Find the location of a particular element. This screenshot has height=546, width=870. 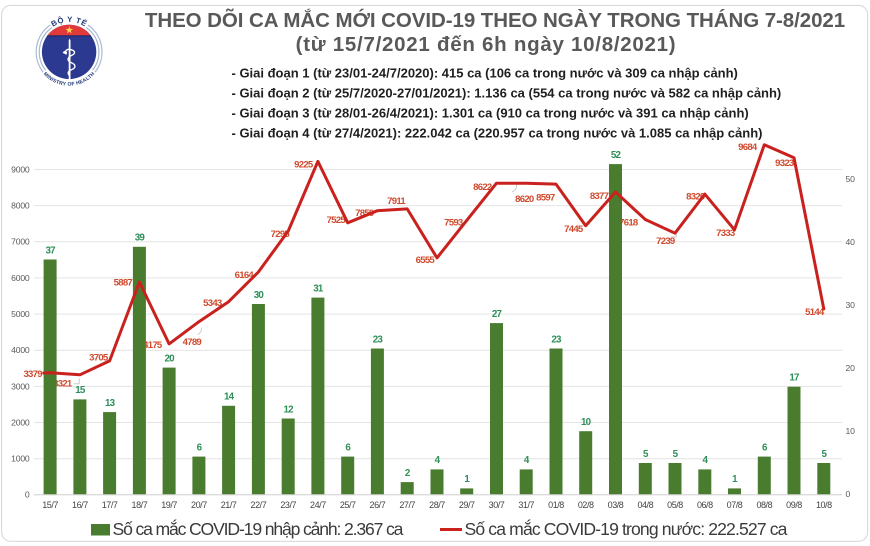

svg-text: 27 is located at coordinates (497, 314).